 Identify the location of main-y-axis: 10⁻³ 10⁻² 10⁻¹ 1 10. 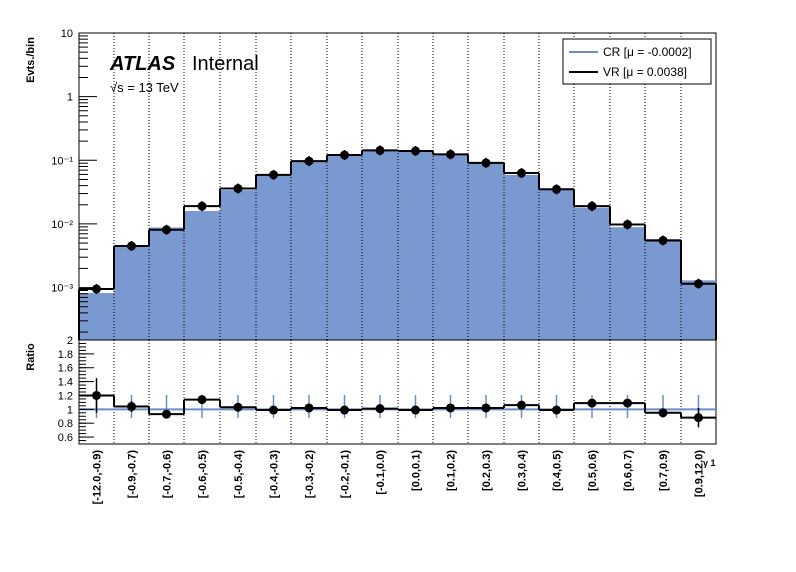
(74, 180).